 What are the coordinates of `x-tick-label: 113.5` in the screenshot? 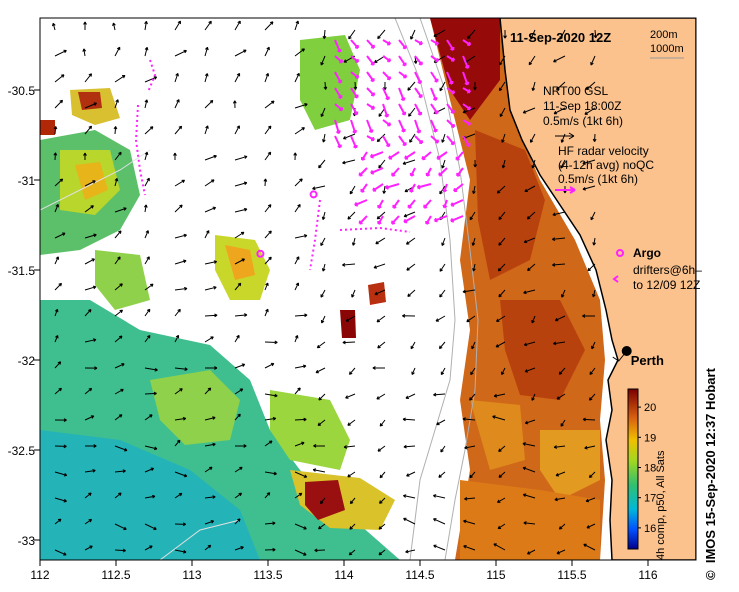 It's located at (267, 575).